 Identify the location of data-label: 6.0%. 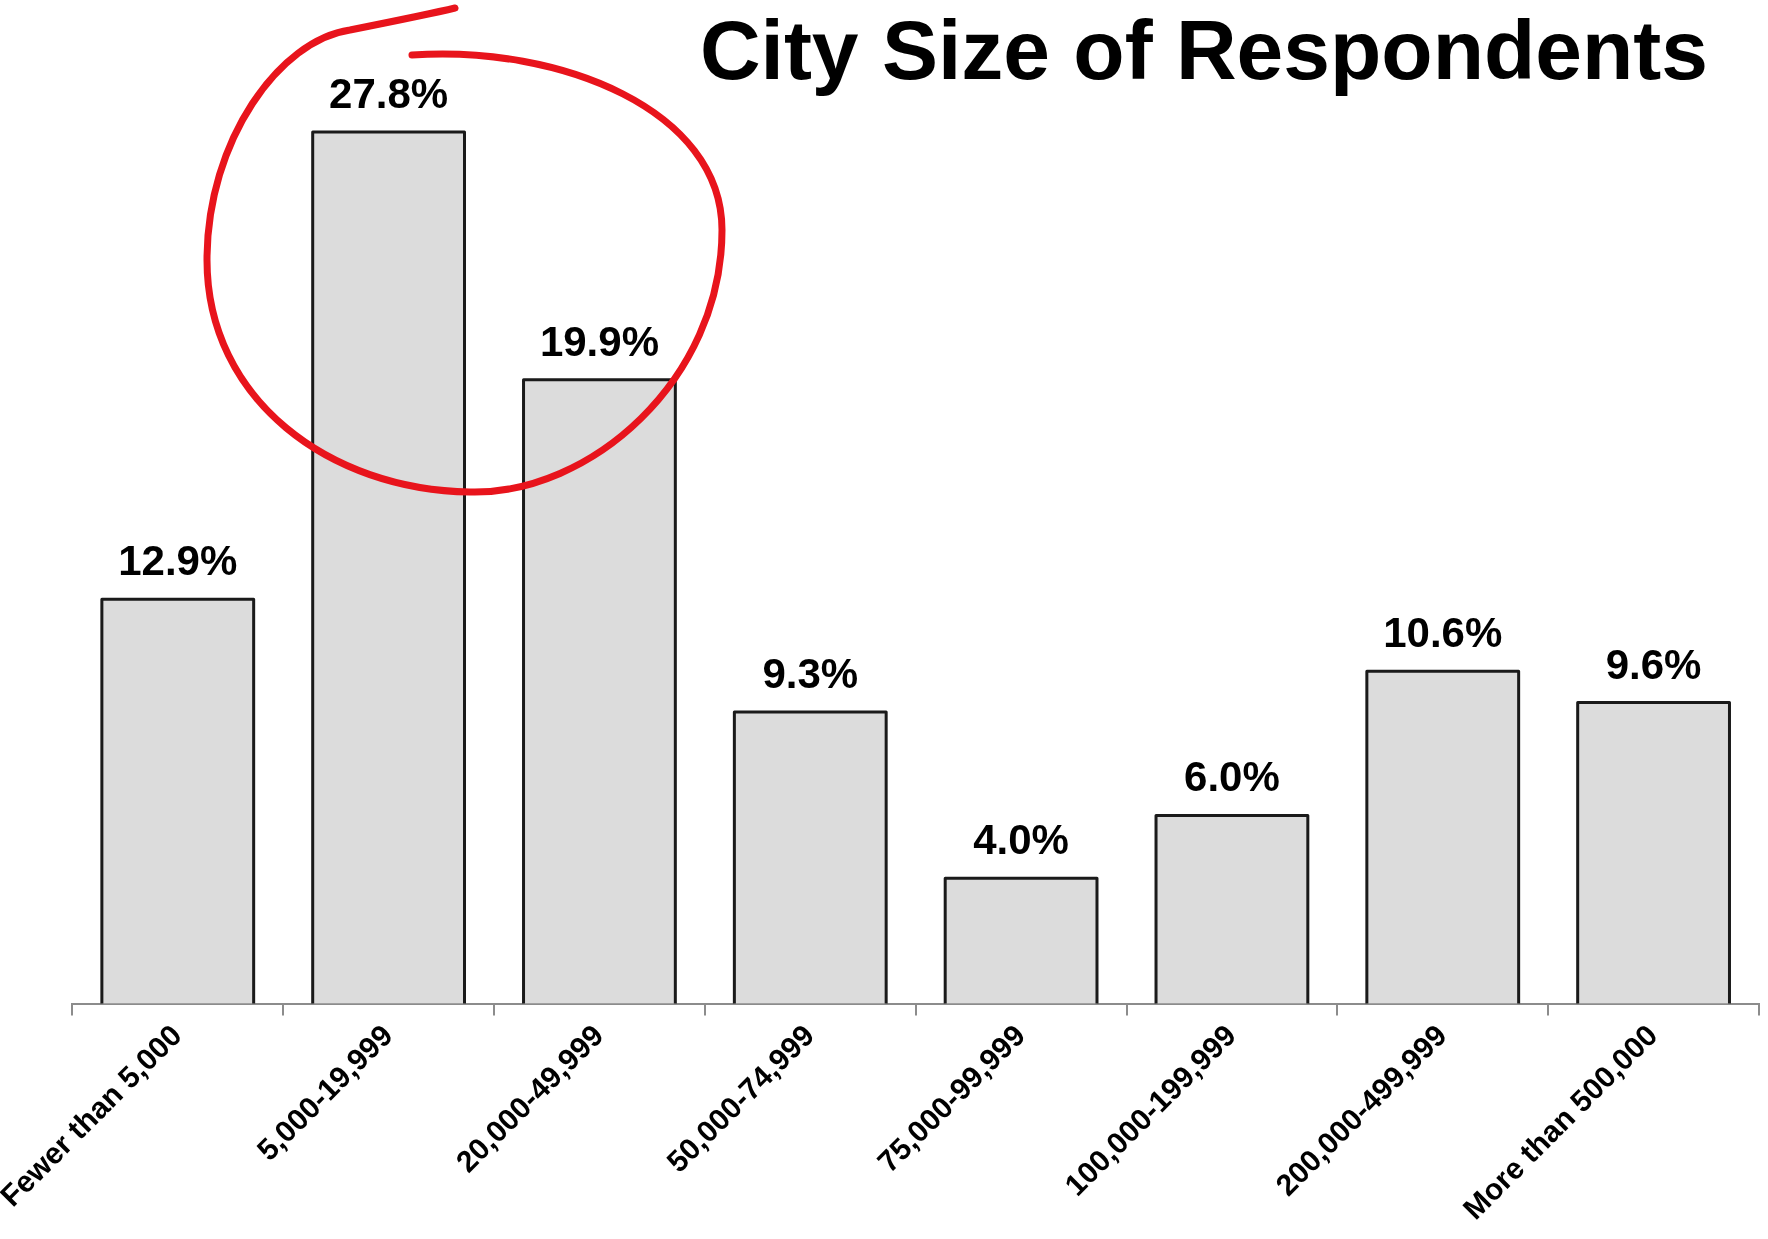
(1232, 777).